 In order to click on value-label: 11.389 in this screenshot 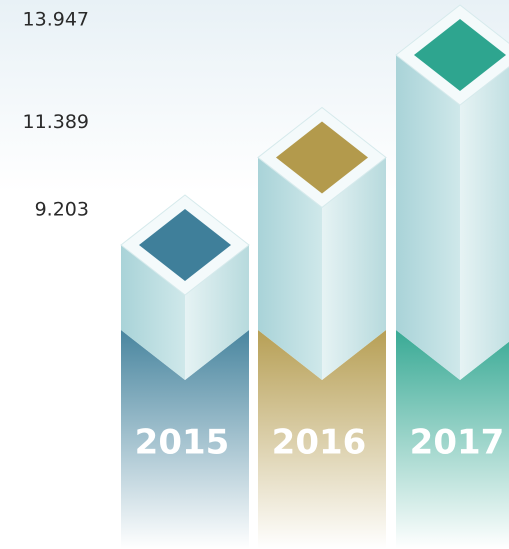, I will do `click(56, 122)`.